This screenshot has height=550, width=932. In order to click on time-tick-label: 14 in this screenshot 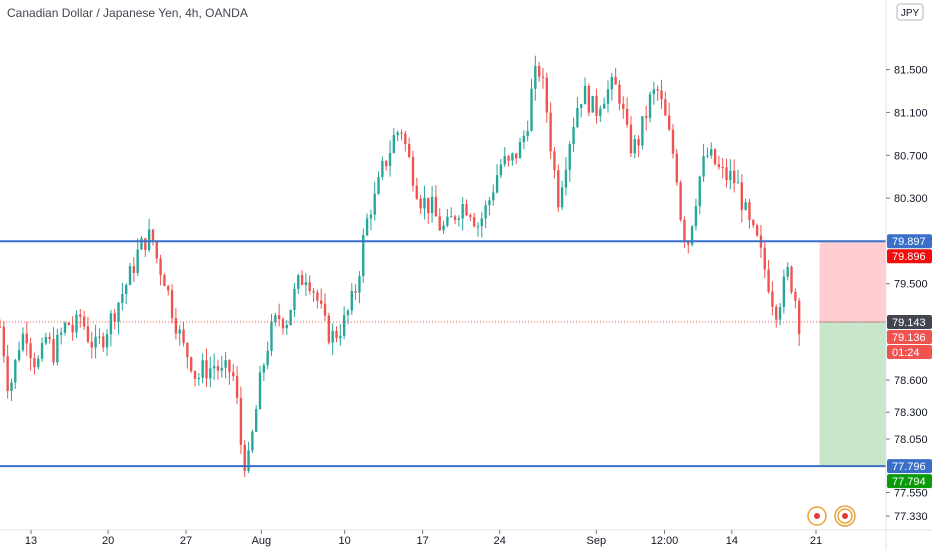, I will do `click(732, 541)`.